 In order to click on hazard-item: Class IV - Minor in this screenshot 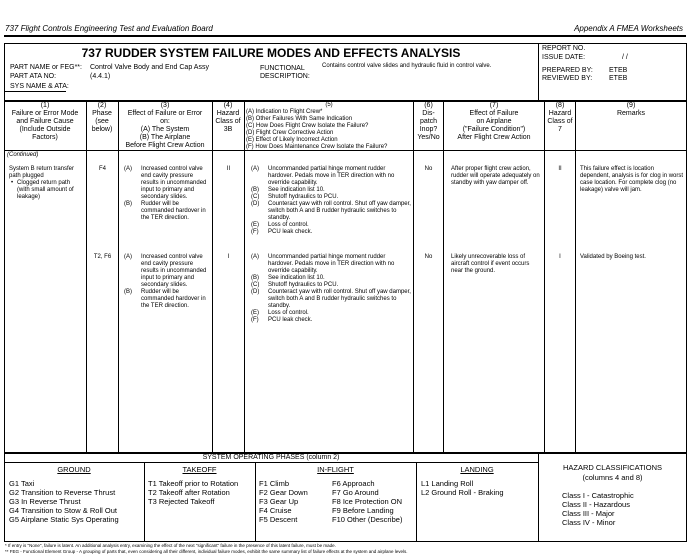, I will do `click(589, 522)`.